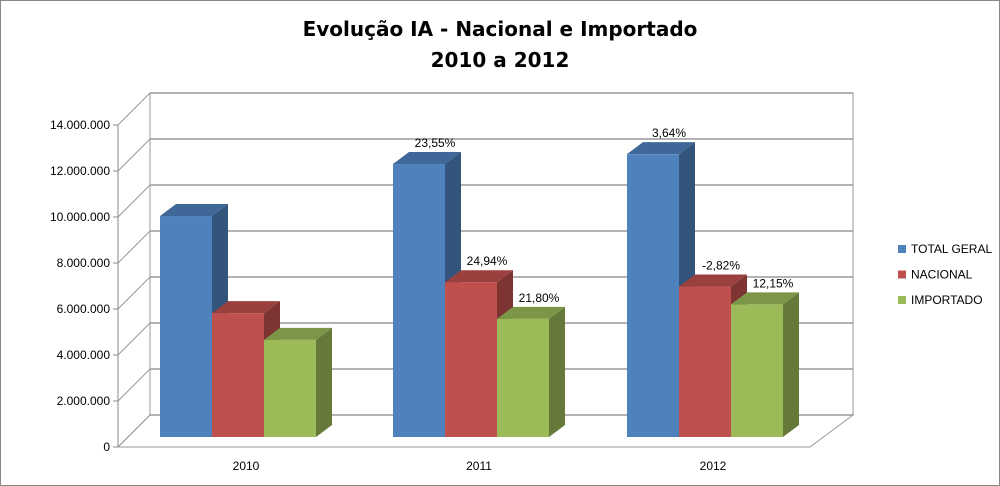 The image size is (1000, 486). Describe the element at coordinates (487, 261) in the screenshot. I see `data-label: 24,94%` at that location.